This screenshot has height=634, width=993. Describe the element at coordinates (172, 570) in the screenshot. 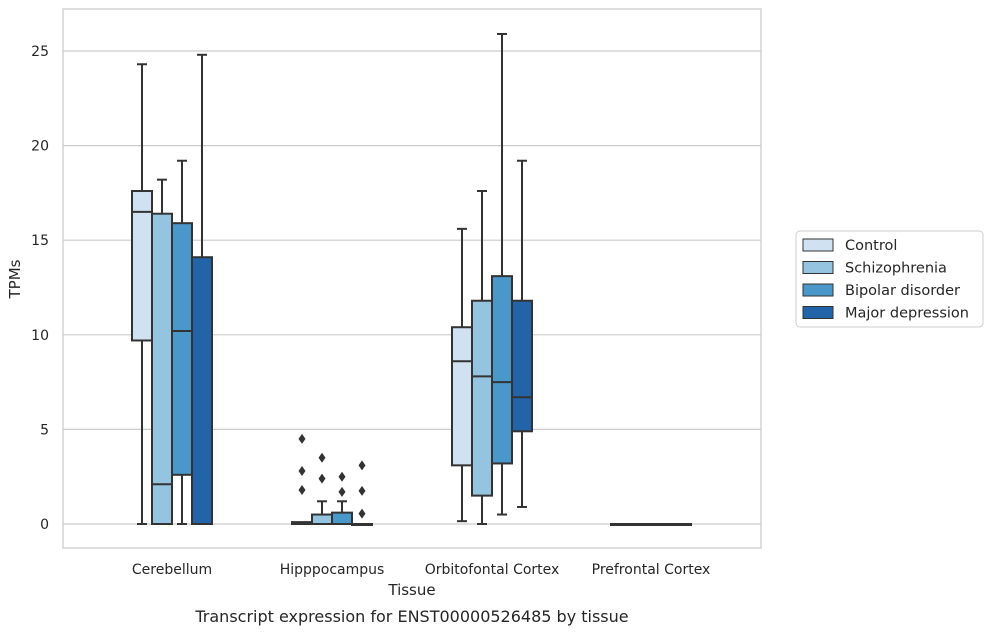

I see `x-tick-label: Cerebellum` at that location.